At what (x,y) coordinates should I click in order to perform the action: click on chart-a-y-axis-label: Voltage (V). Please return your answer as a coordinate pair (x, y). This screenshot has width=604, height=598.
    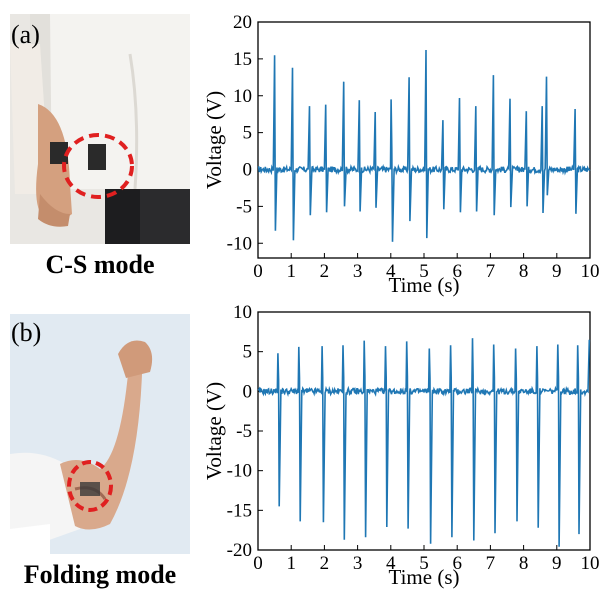
    Looking at the image, I should click on (214, 140).